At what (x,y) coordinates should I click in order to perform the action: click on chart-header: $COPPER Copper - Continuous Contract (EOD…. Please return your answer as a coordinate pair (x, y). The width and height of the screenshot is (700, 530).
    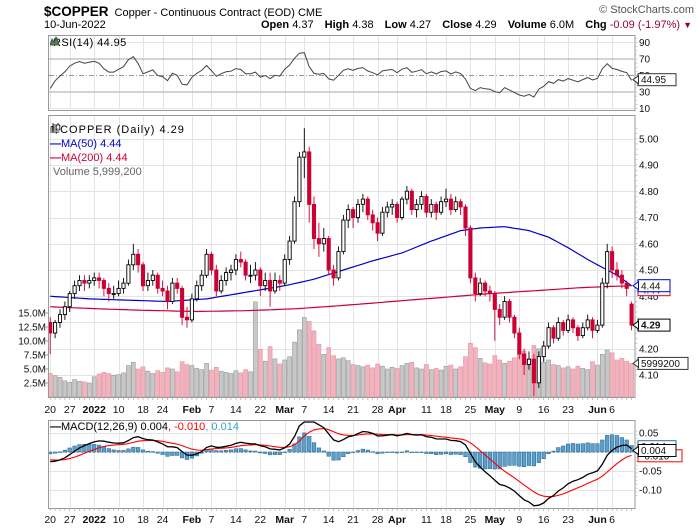
    Looking at the image, I should click on (369, 11).